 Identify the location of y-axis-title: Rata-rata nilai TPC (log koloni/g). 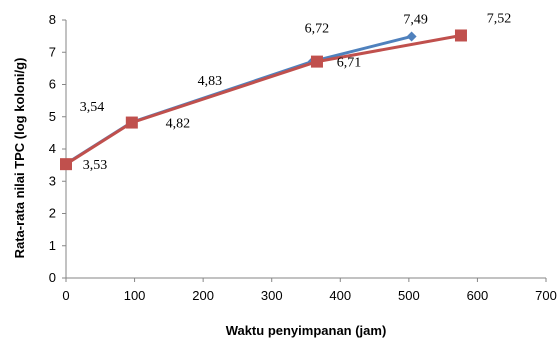
(19, 158).